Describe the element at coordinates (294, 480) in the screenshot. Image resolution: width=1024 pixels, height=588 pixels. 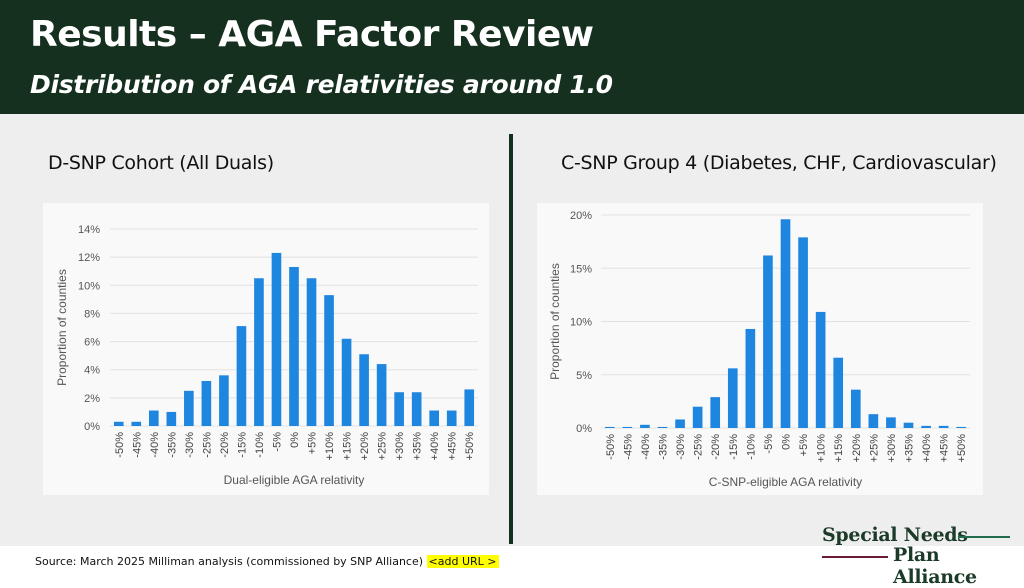
I see `dsnp-x-axis-title: Dual-eligible AGA relativity` at that location.